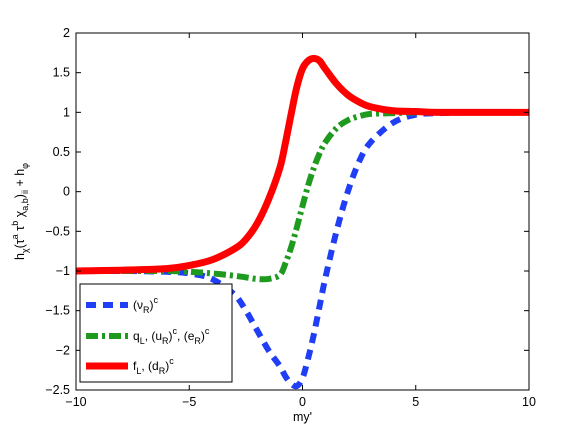  I want to click on y-tick-label: 1, so click(66, 112).